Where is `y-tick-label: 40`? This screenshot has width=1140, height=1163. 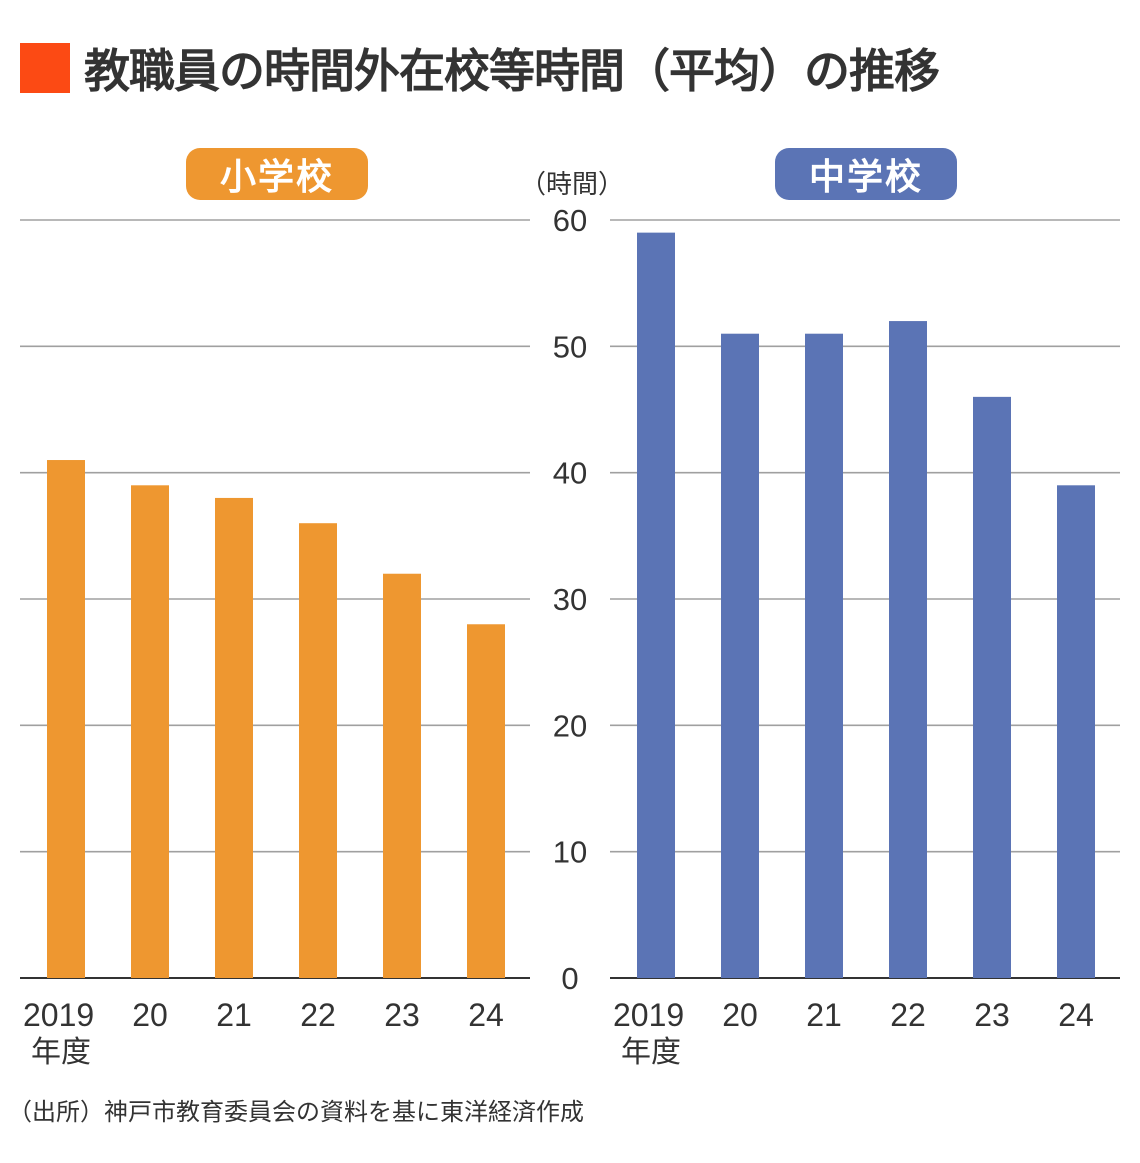
y-tick-label: 40 is located at coordinates (570, 473).